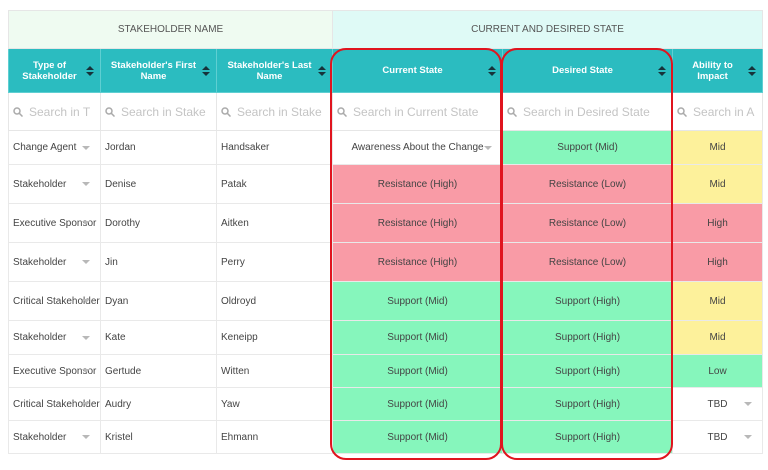 The image size is (768, 470). Describe the element at coordinates (712, 70) in the screenshot. I see `column-title: Ability to Impact` at that location.